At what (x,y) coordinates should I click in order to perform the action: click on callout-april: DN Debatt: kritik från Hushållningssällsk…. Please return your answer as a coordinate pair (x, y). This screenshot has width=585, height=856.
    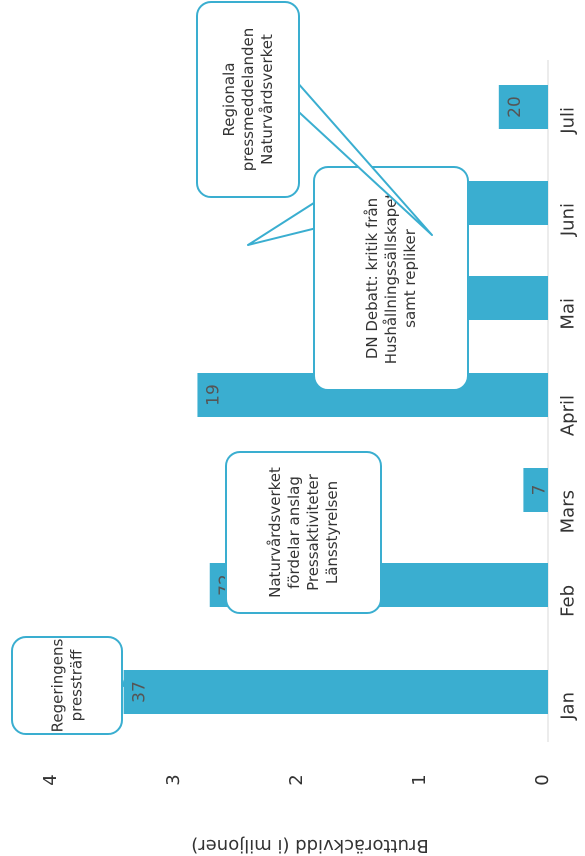
    Looking at the image, I should click on (358, 278).